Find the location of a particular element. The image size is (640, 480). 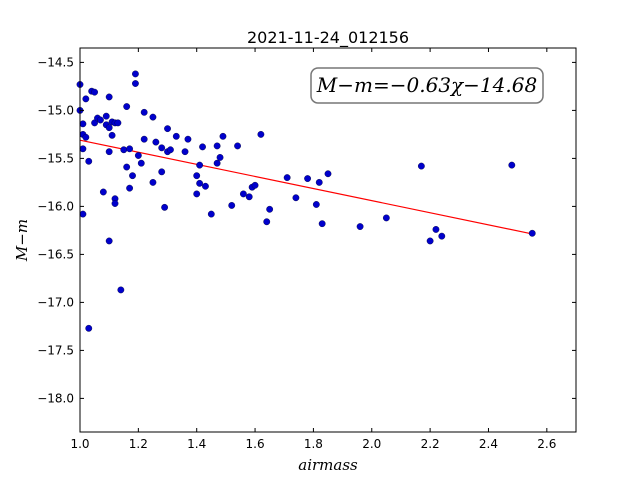

x-tick-label: 2.2 is located at coordinates (430, 444).